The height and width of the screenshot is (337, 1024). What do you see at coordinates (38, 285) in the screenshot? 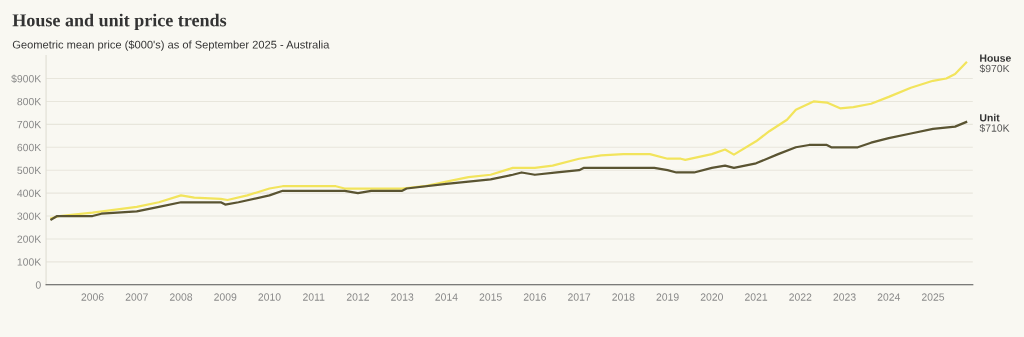
I see `y-tick-label: 0` at bounding box center [38, 285].